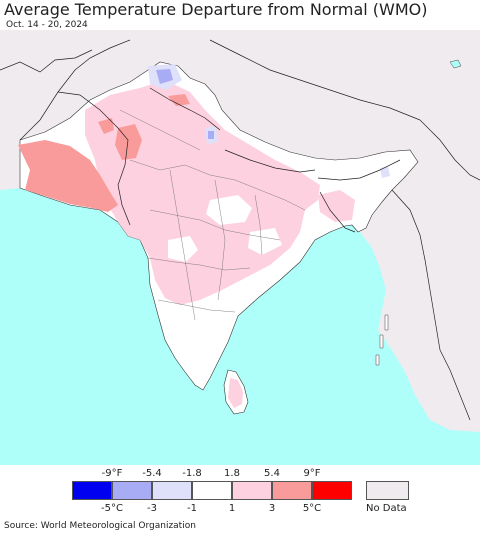  What do you see at coordinates (232, 508) in the screenshot?
I see `celsius-label: 1` at bounding box center [232, 508].